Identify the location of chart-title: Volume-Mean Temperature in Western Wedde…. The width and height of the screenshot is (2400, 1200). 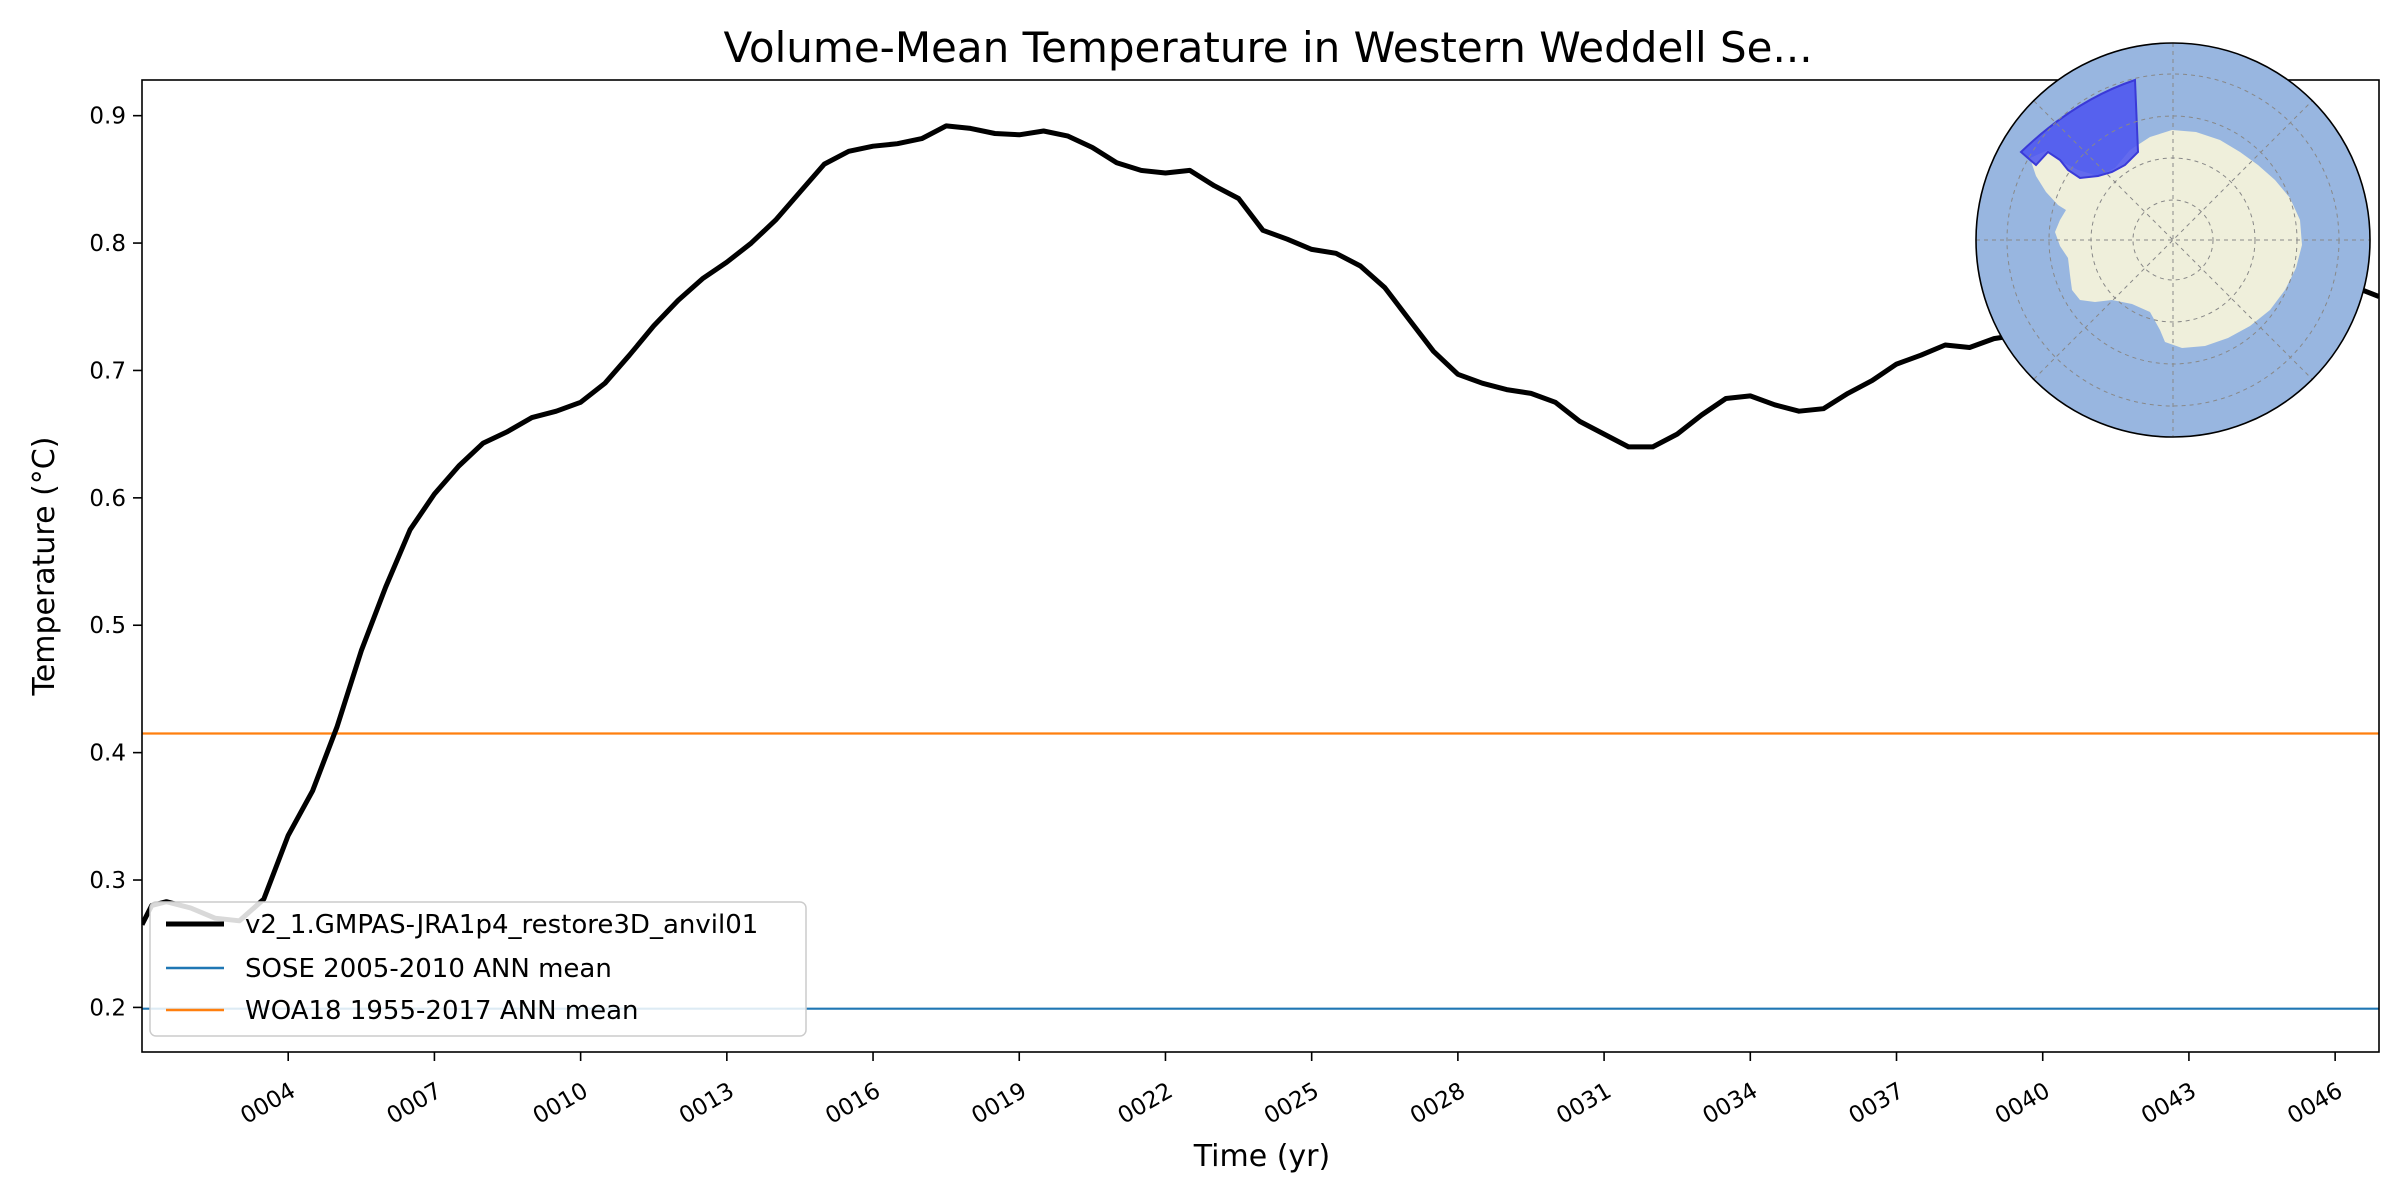
(1267, 47).